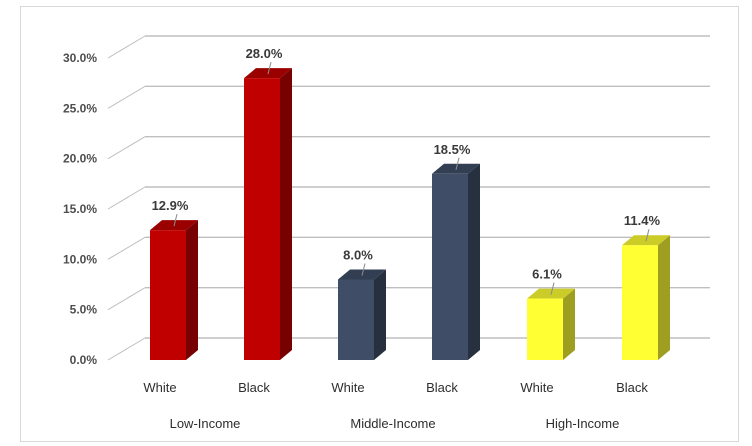  What do you see at coordinates (80, 159) in the screenshot?
I see `y-tick-label: 20.0%` at bounding box center [80, 159].